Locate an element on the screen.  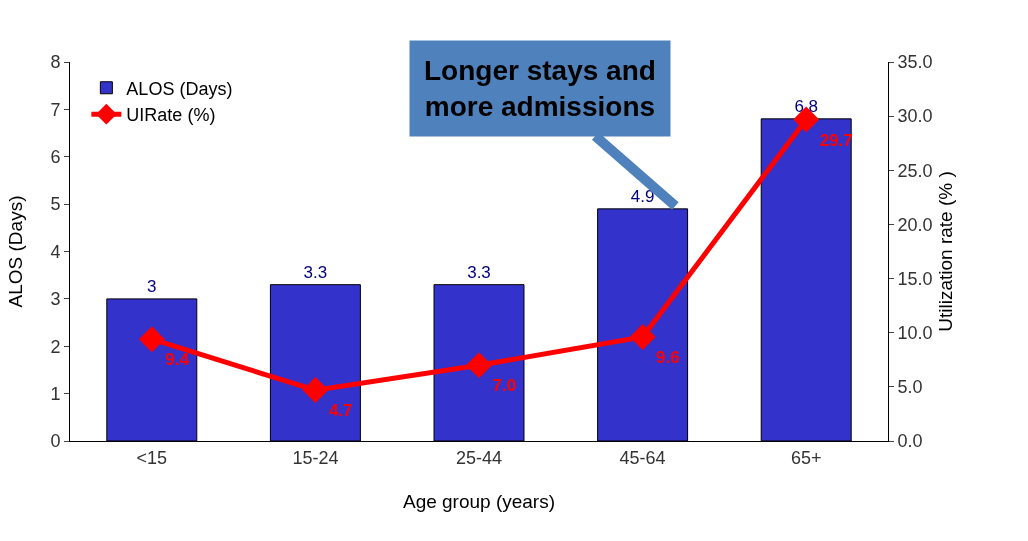
data-label: 9.6 is located at coordinates (668, 358).